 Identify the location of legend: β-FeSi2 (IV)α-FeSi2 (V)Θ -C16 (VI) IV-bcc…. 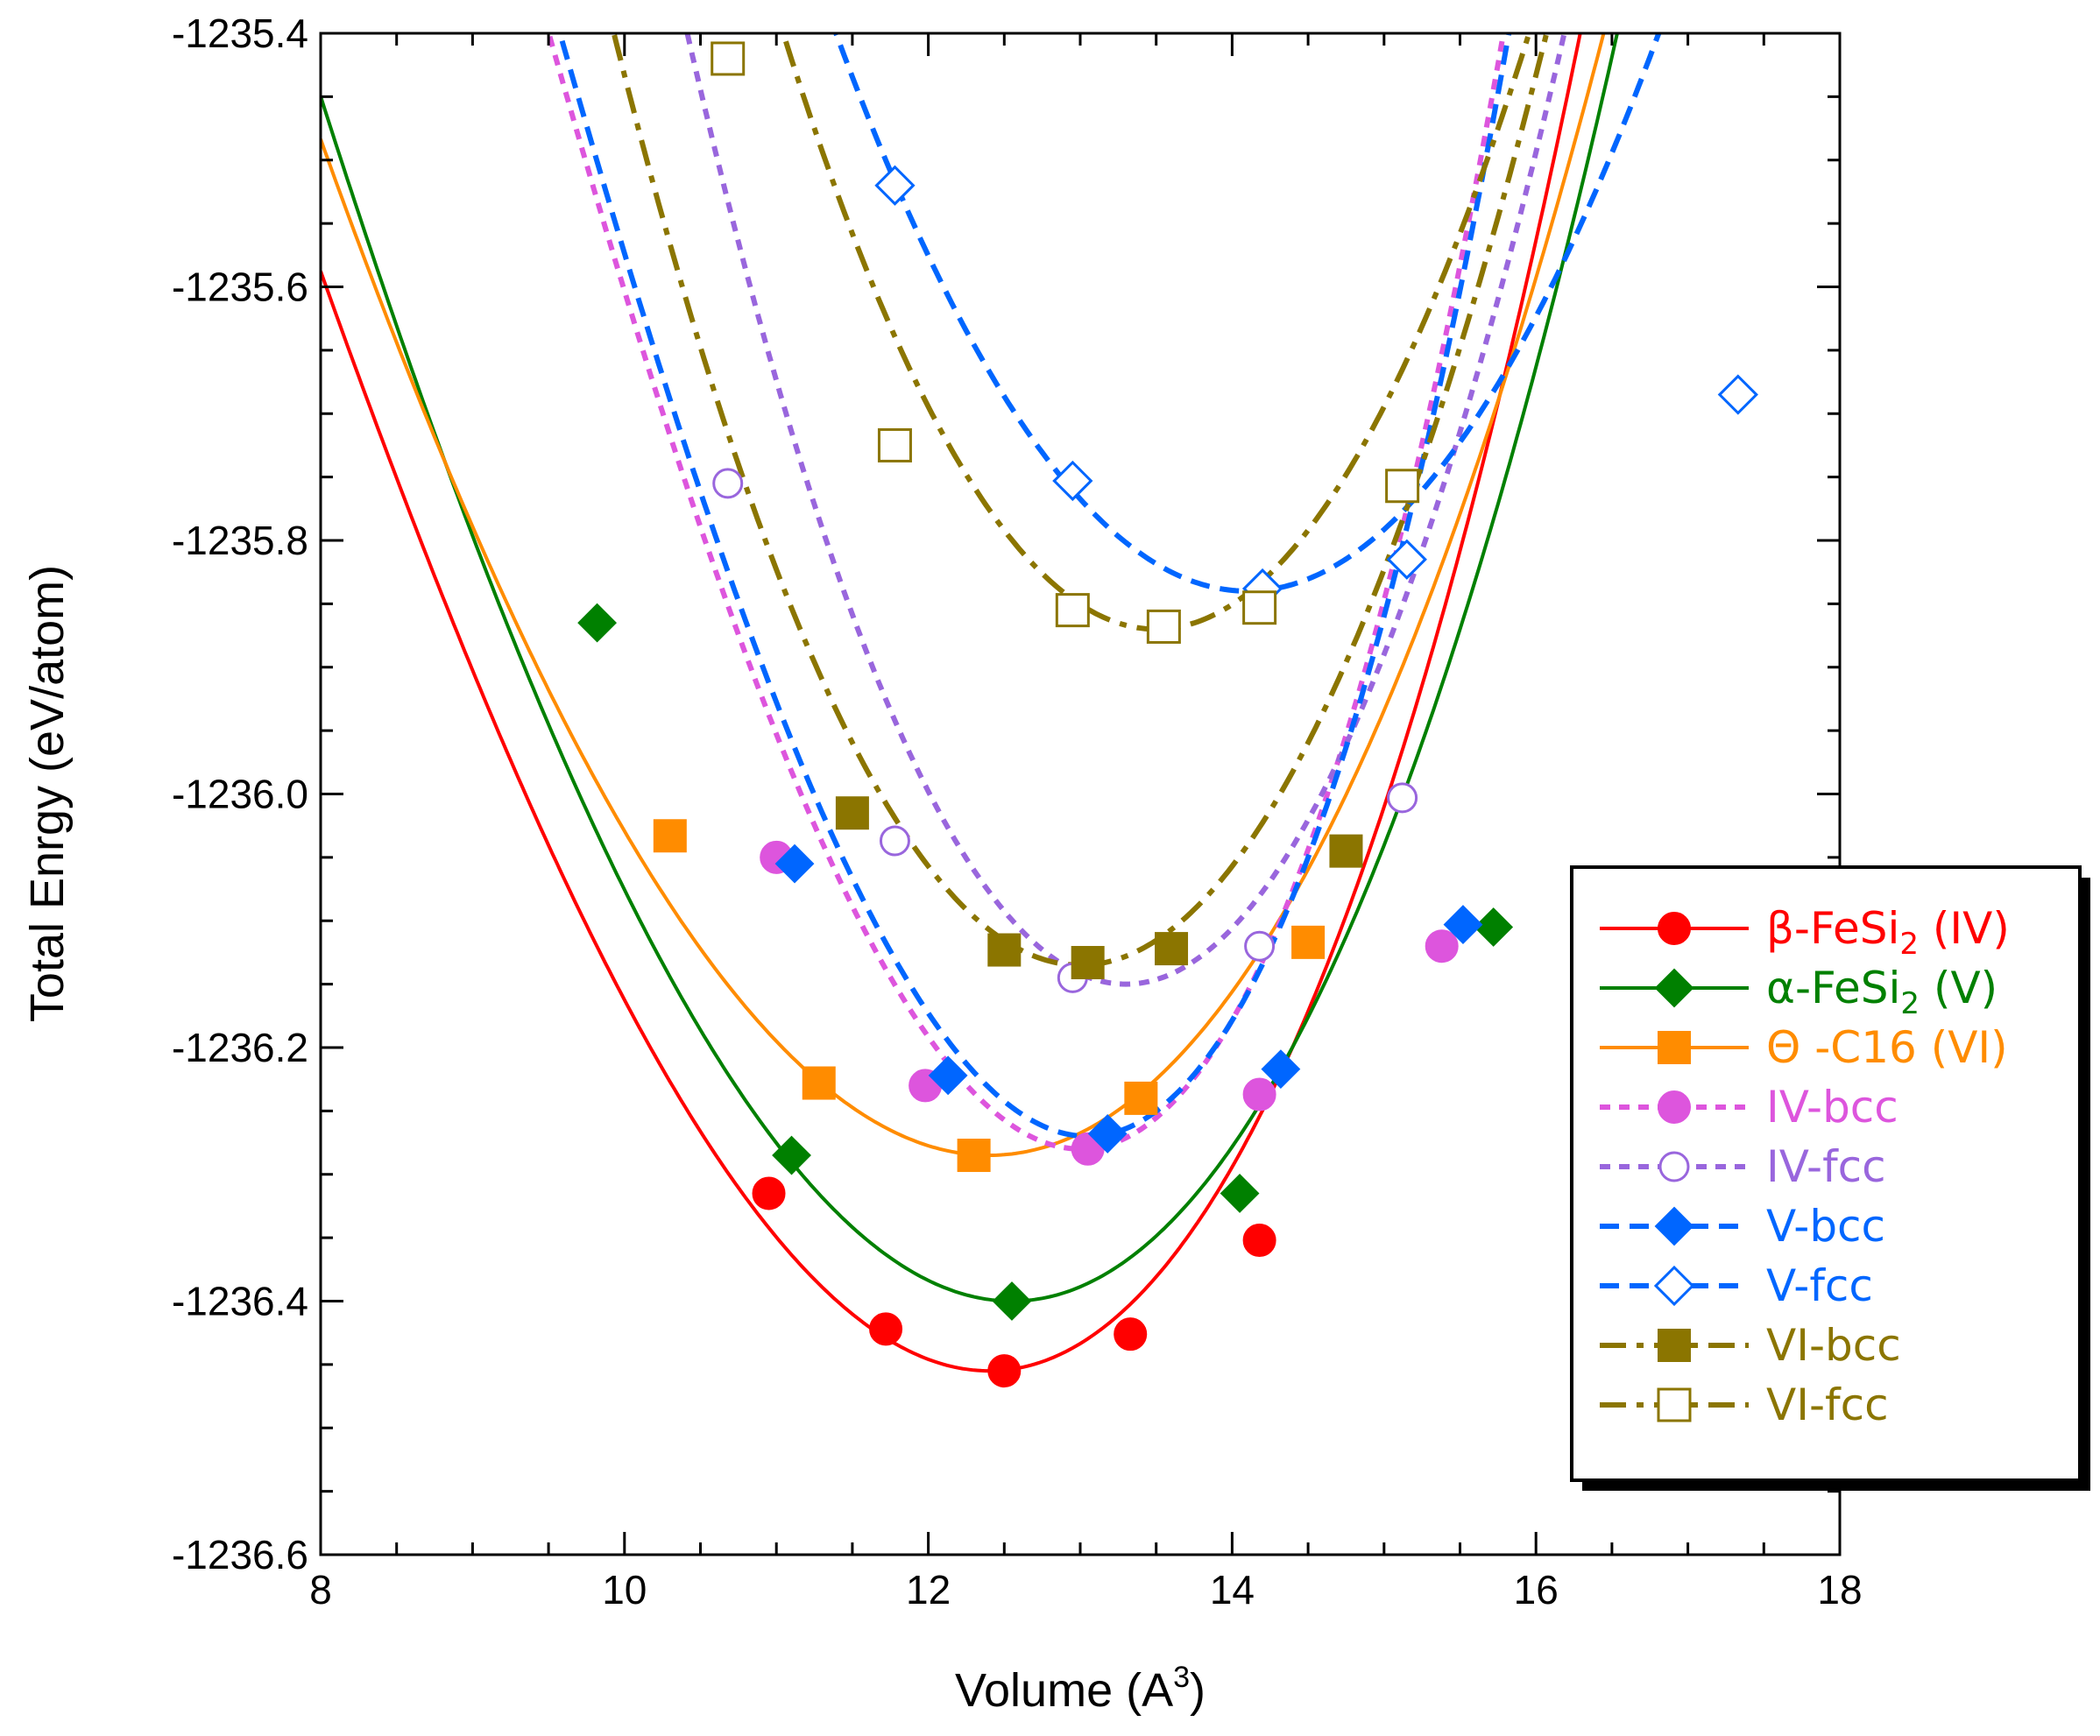
(1830, 1178).